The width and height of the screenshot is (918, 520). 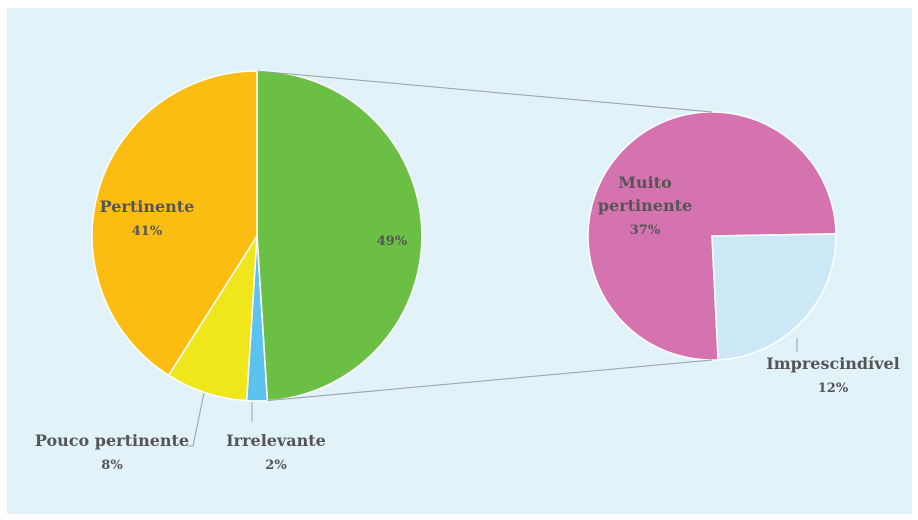 I want to click on data-label-muito-pertinente: 37%, so click(x=645, y=230).